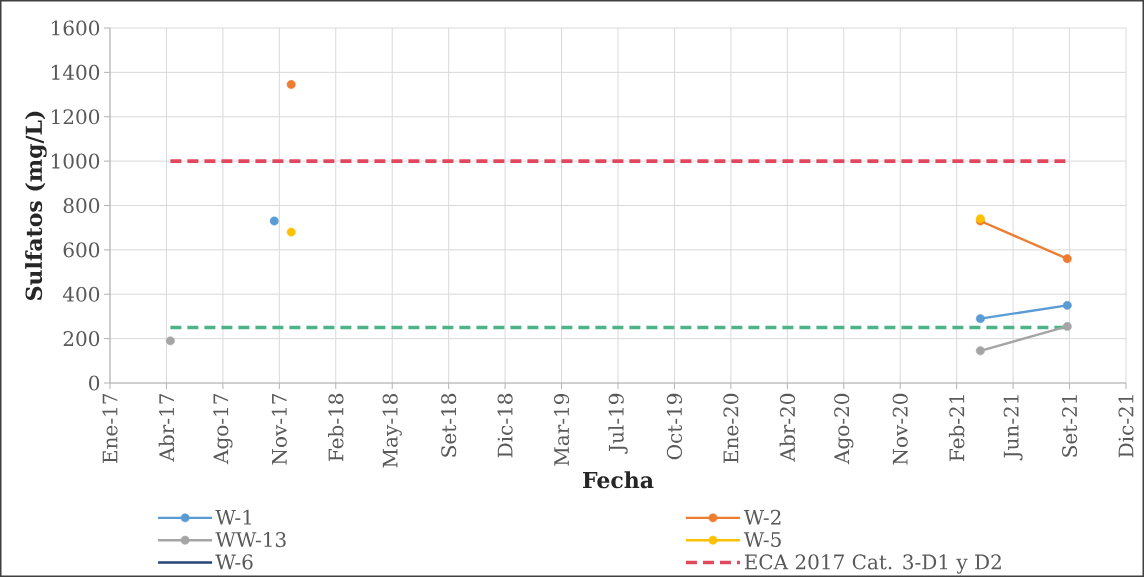 This screenshot has width=1144, height=577. What do you see at coordinates (1013, 428) in the screenshot?
I see `x-tick-label: Jun-21` at bounding box center [1013, 428].